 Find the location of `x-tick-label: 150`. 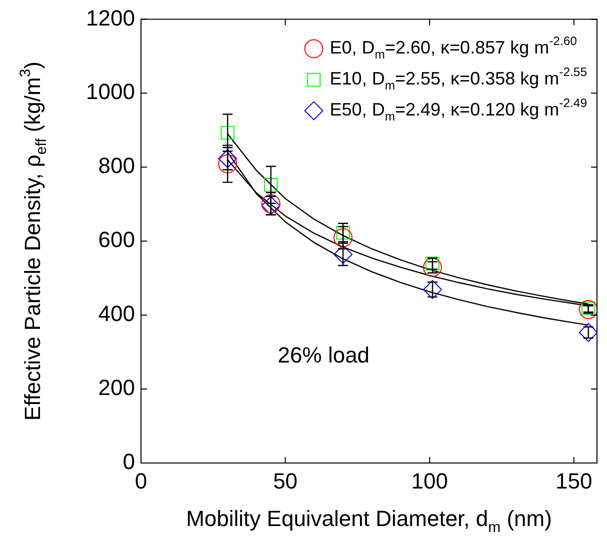

x-tick-label: 150 is located at coordinates (574, 481).